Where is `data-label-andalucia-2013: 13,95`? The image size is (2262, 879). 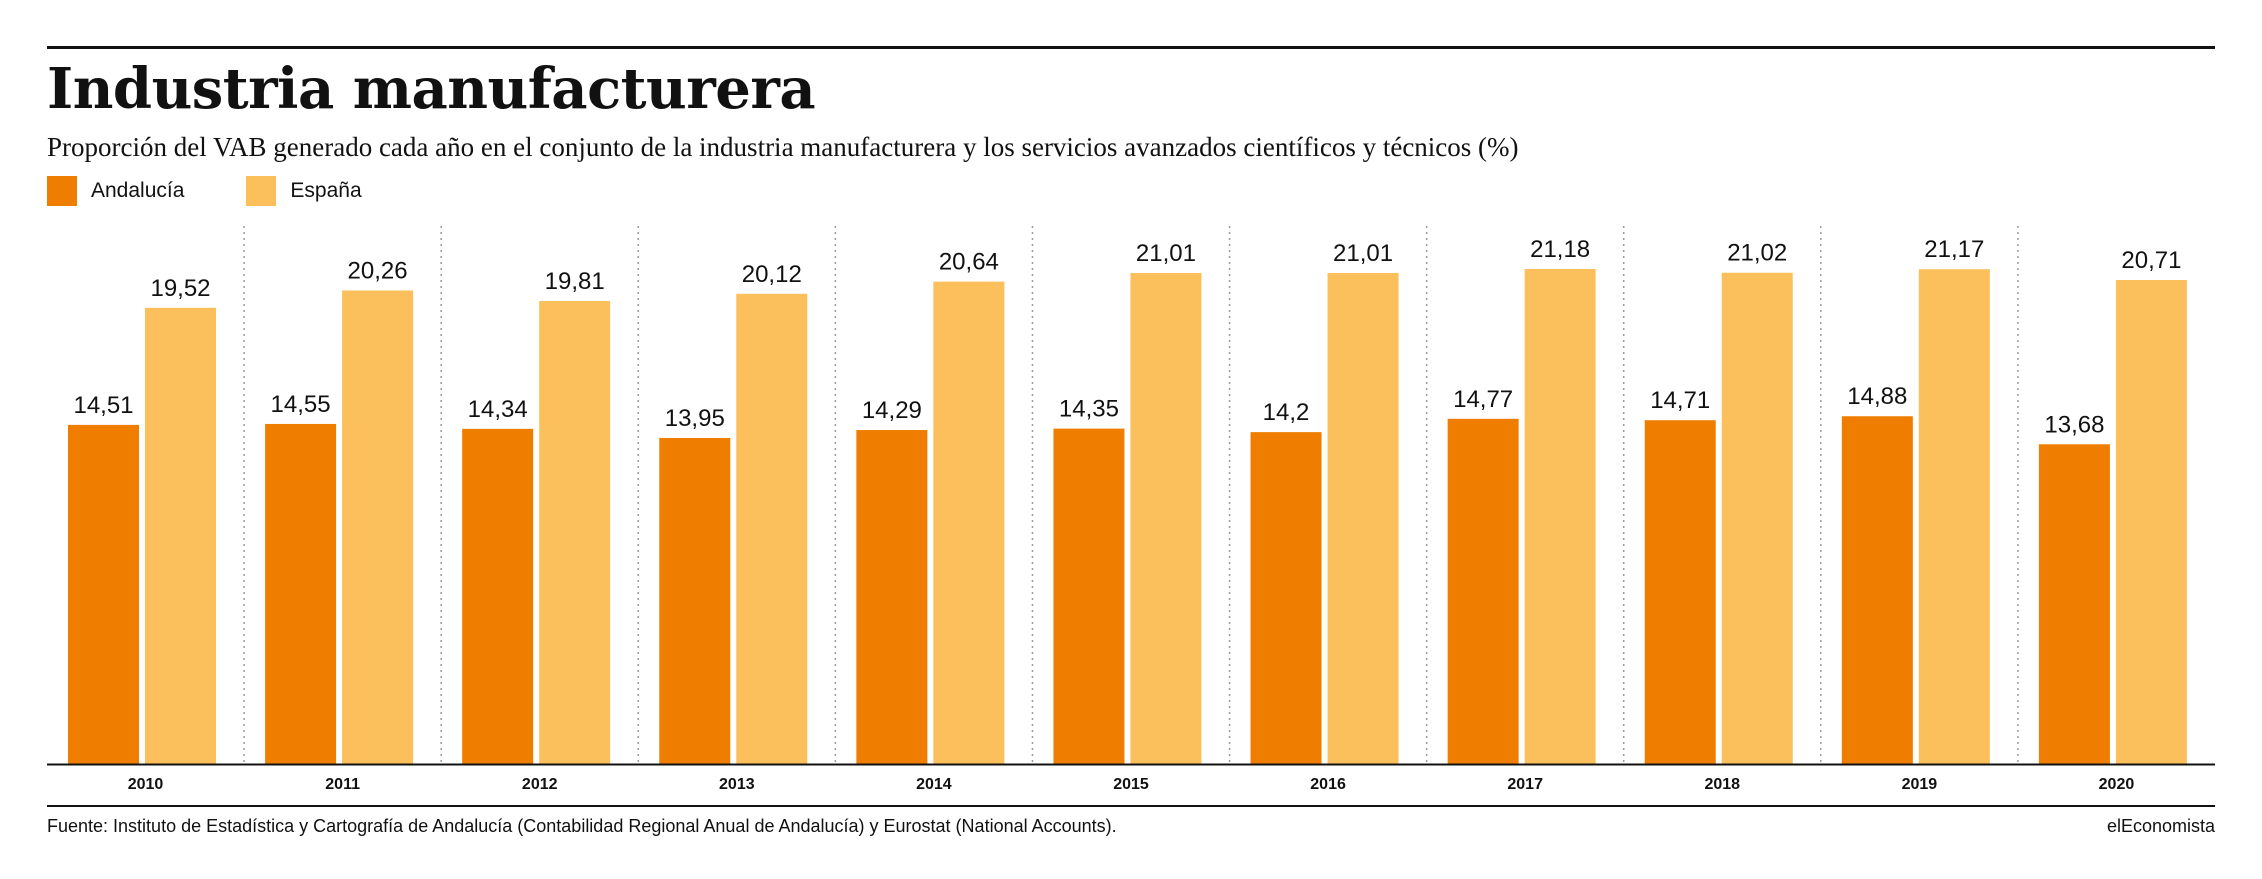
data-label-andalucia-2013: 13,95 is located at coordinates (695, 418).